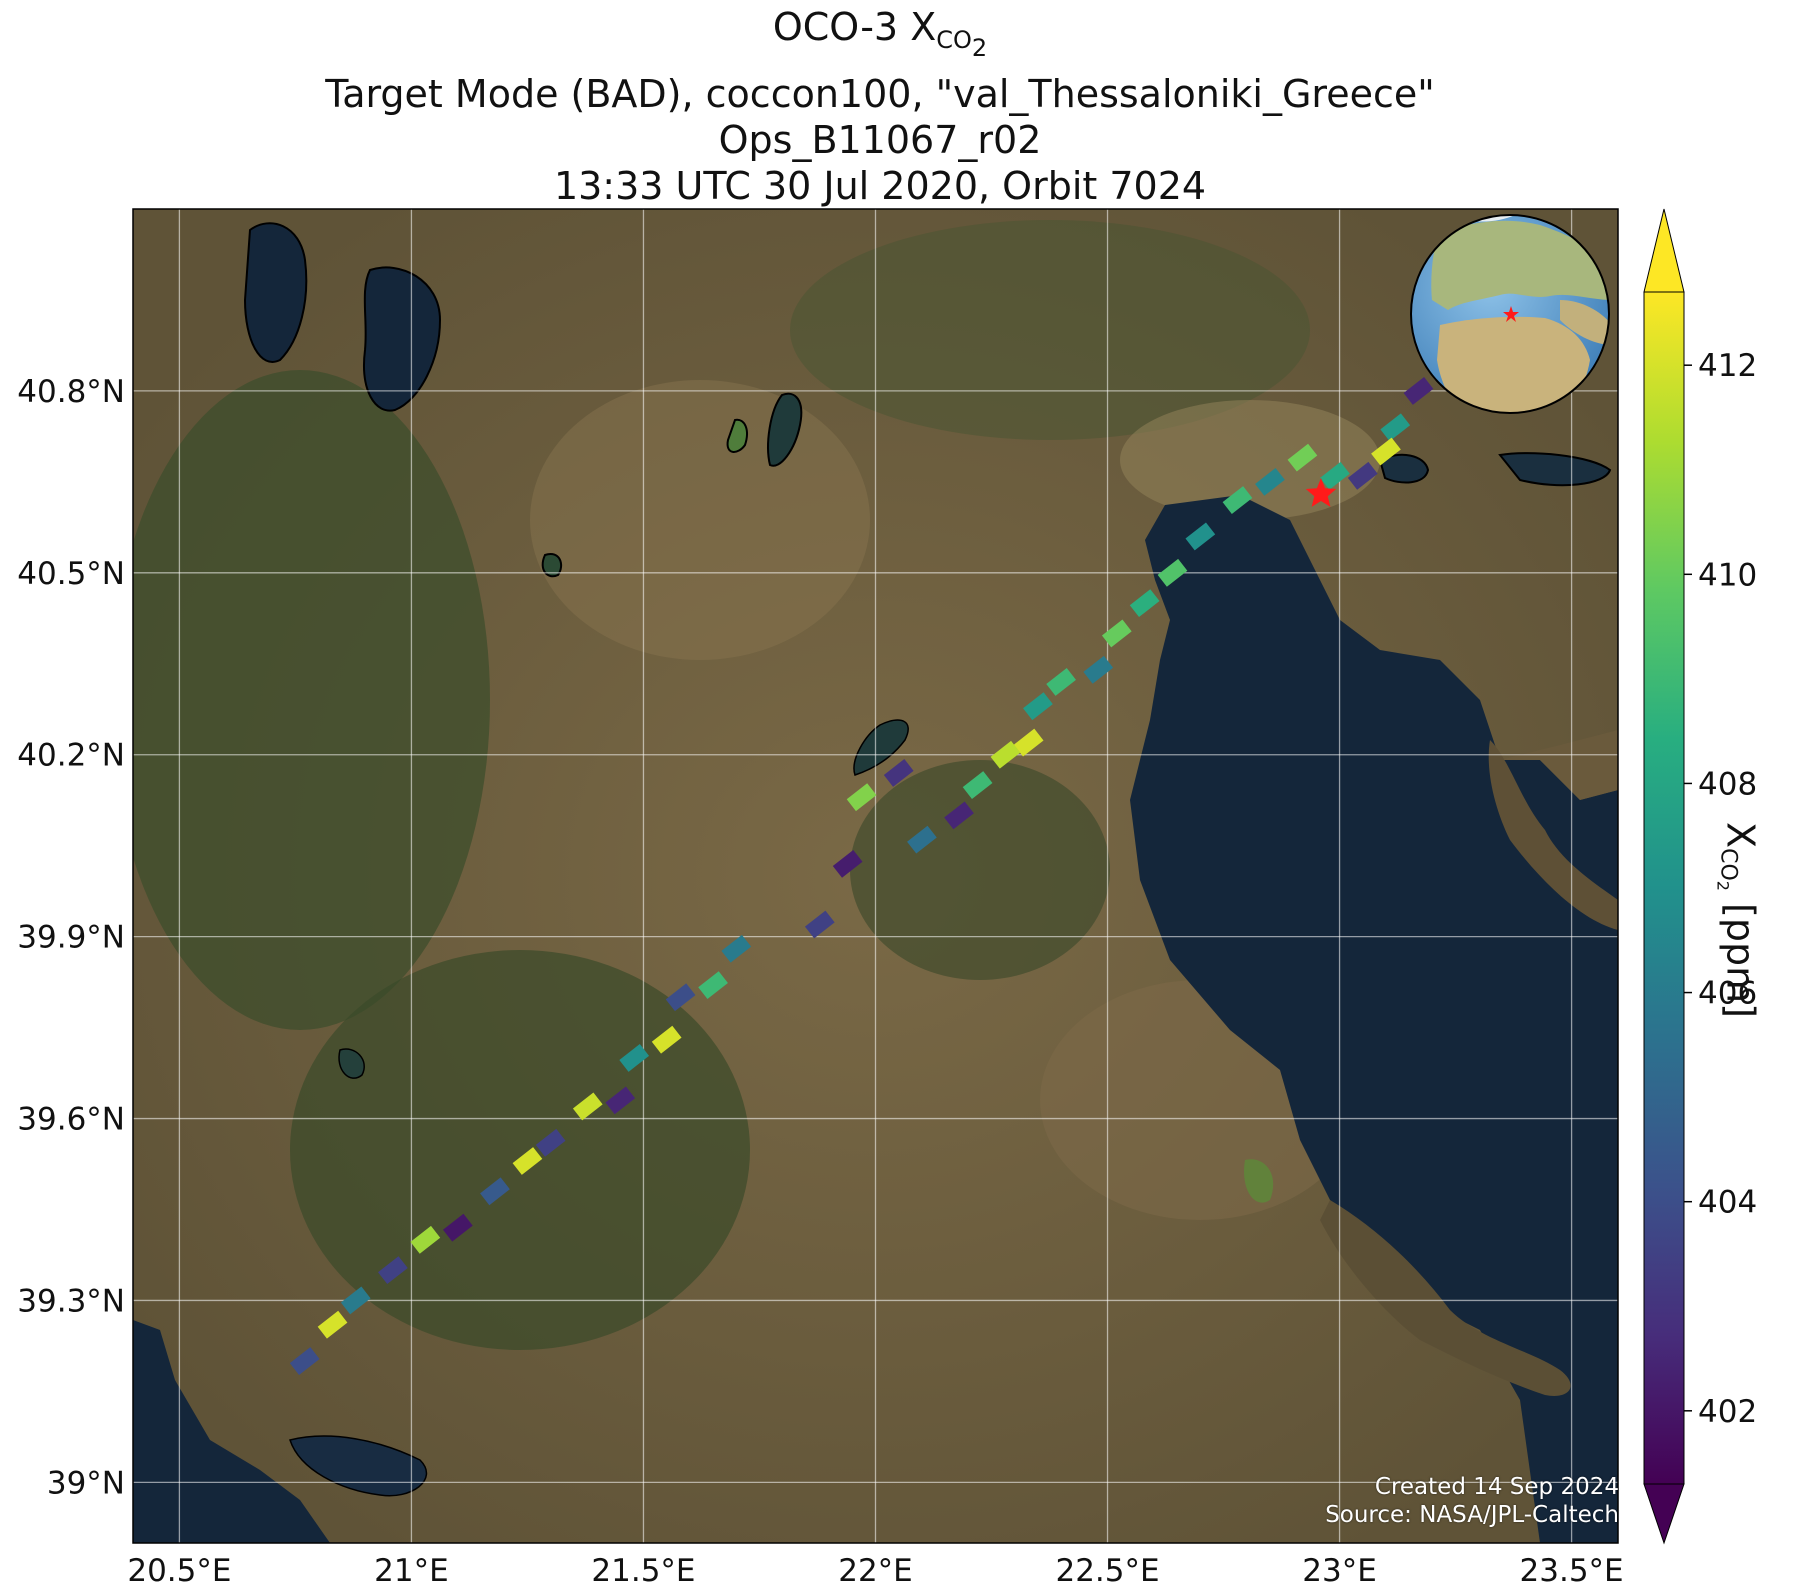  I want to click on olympus-forest, so click(980, 870).